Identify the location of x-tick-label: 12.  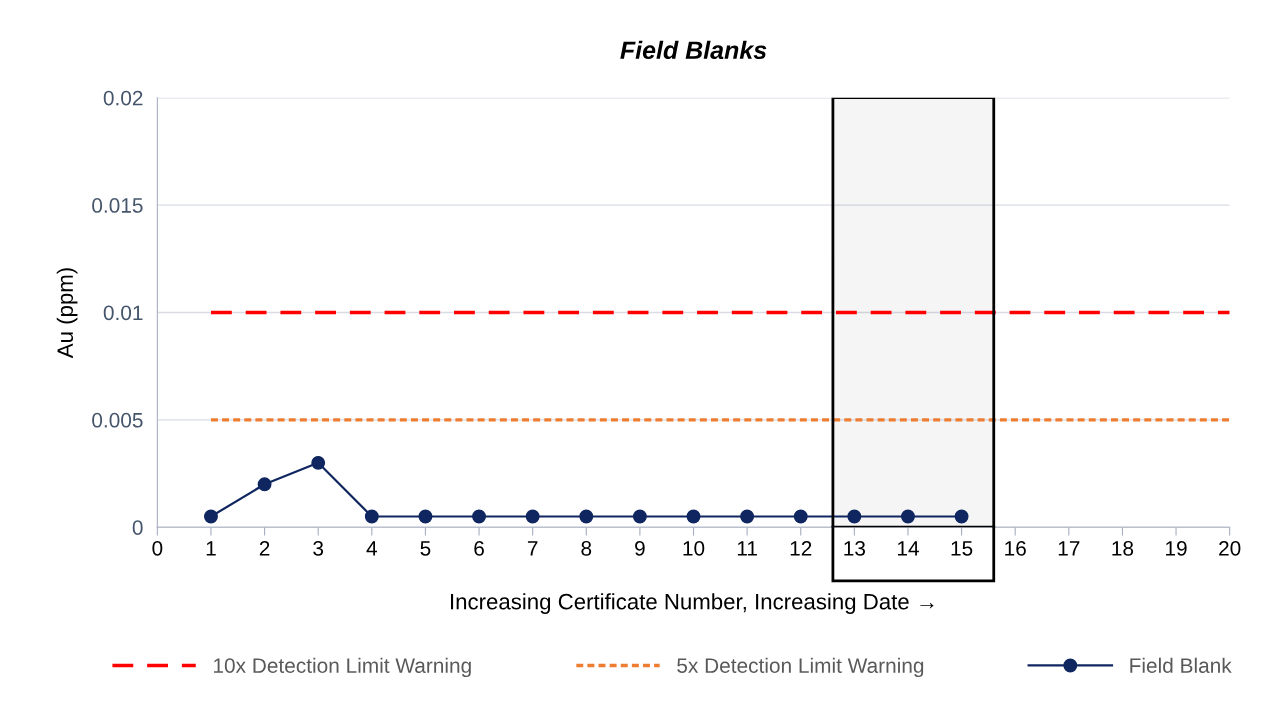
(801, 548).